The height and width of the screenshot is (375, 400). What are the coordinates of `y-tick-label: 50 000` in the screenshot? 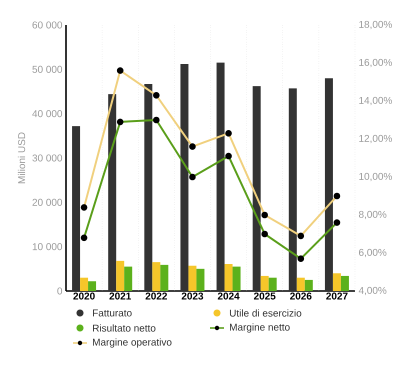 It's located at (47, 69).